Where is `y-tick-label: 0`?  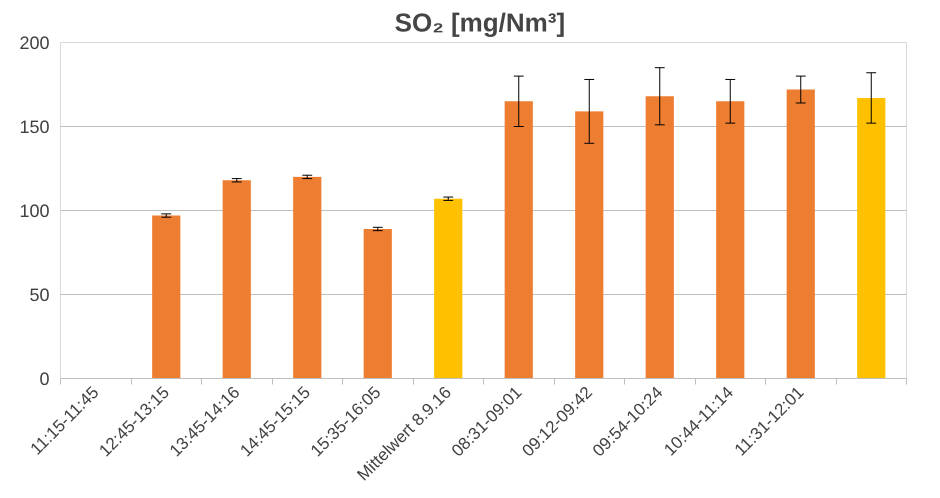 y-tick-label: 0 is located at coordinates (44, 379).